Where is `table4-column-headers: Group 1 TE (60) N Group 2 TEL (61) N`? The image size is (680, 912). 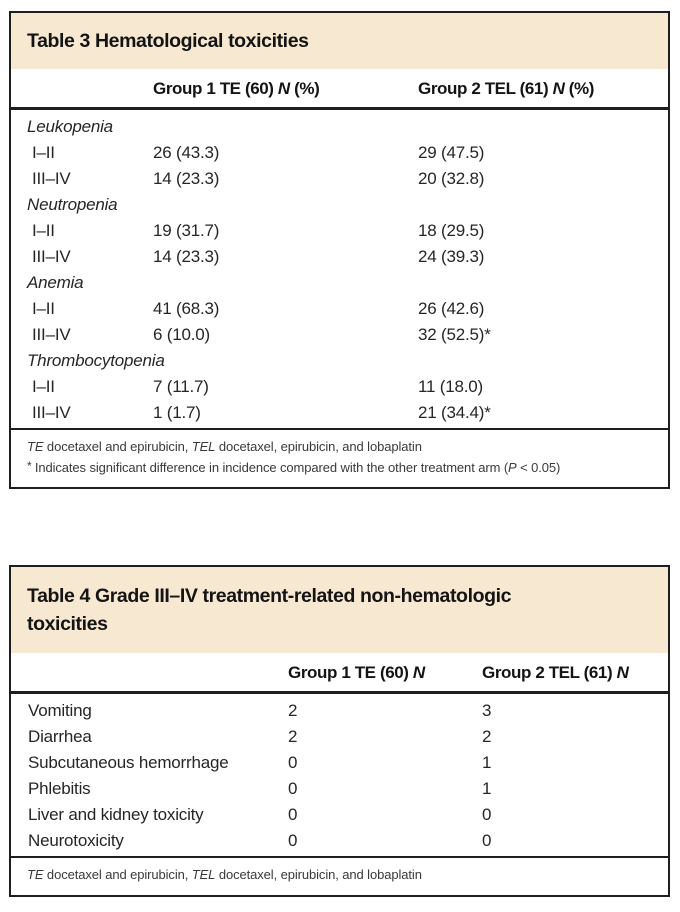
table4-column-headers: Group 1 TE (60) N Group 2 TEL (61) N is located at coordinates (339, 672).